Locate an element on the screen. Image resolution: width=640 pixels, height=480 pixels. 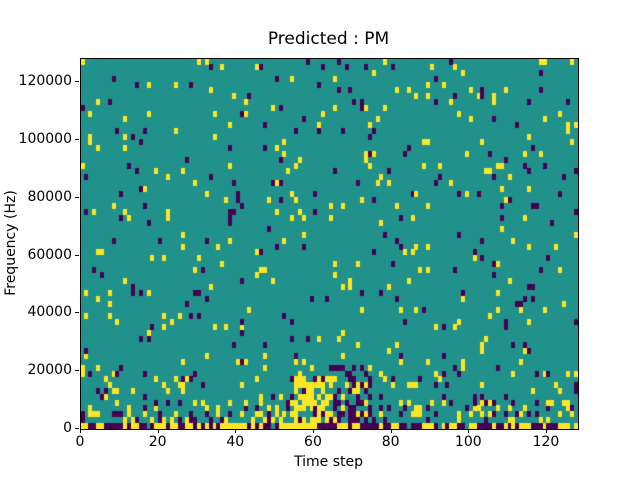
x-tick-label: 0 is located at coordinates (80, 442).